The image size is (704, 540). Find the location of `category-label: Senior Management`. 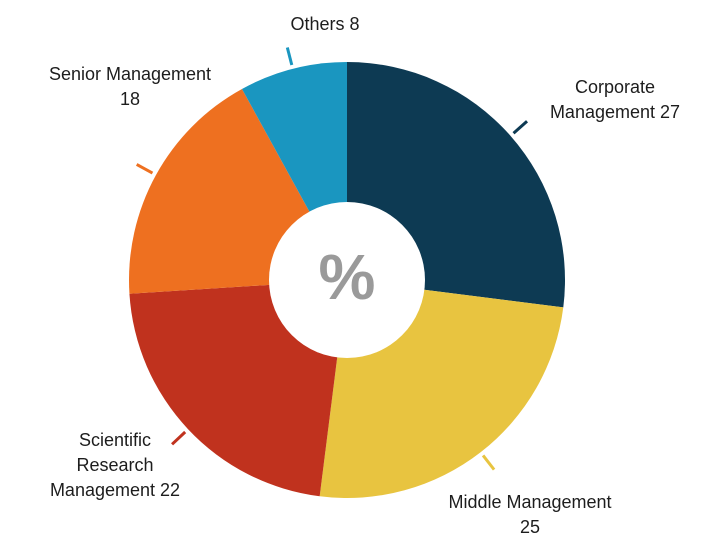

category-label: Senior Management is located at coordinates (130, 74).